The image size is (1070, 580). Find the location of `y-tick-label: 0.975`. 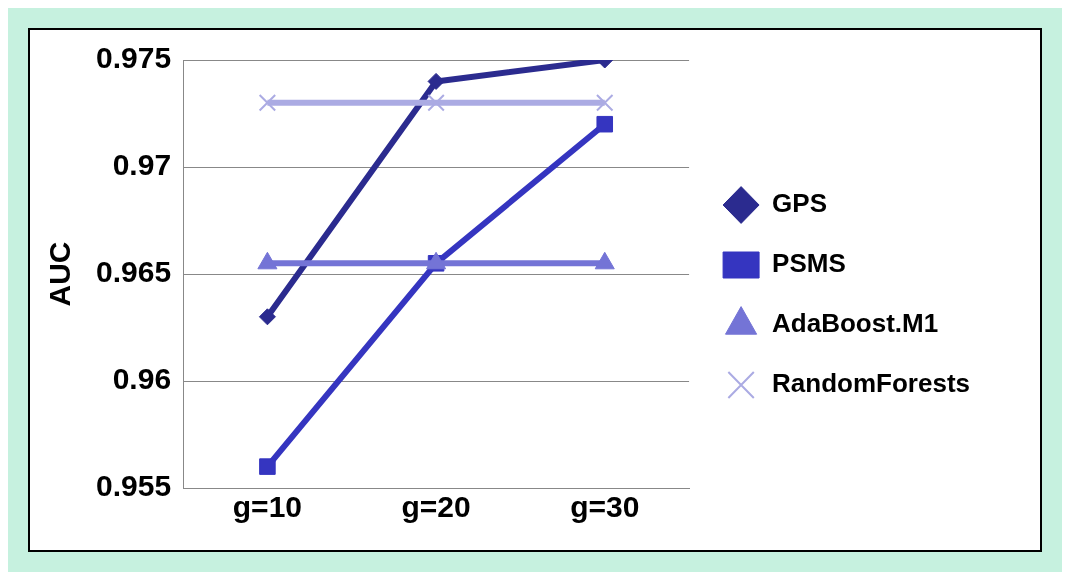

y-tick-label: 0.975 is located at coordinates (134, 58).